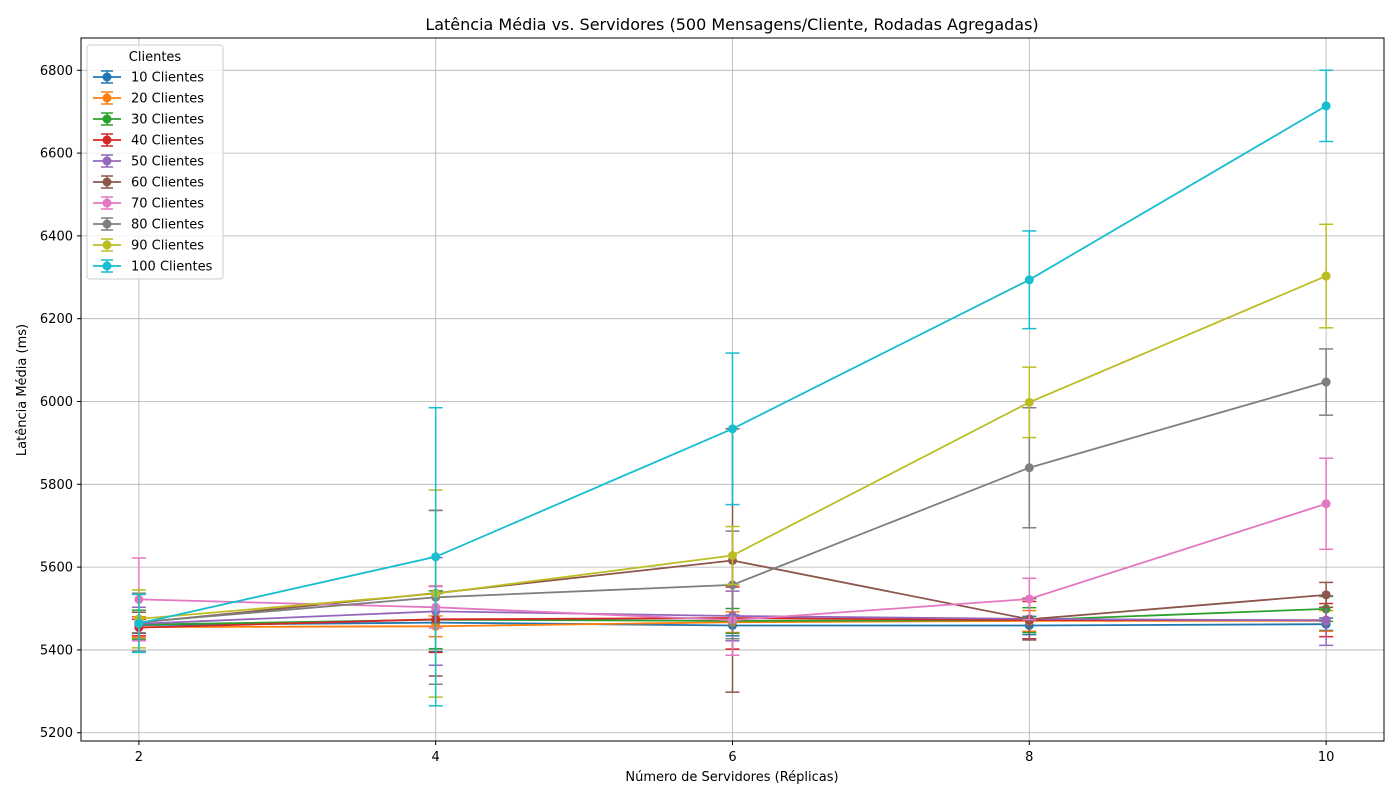 The height and width of the screenshot is (800, 1400). I want to click on y-tick-label: 5800, so click(56, 485).